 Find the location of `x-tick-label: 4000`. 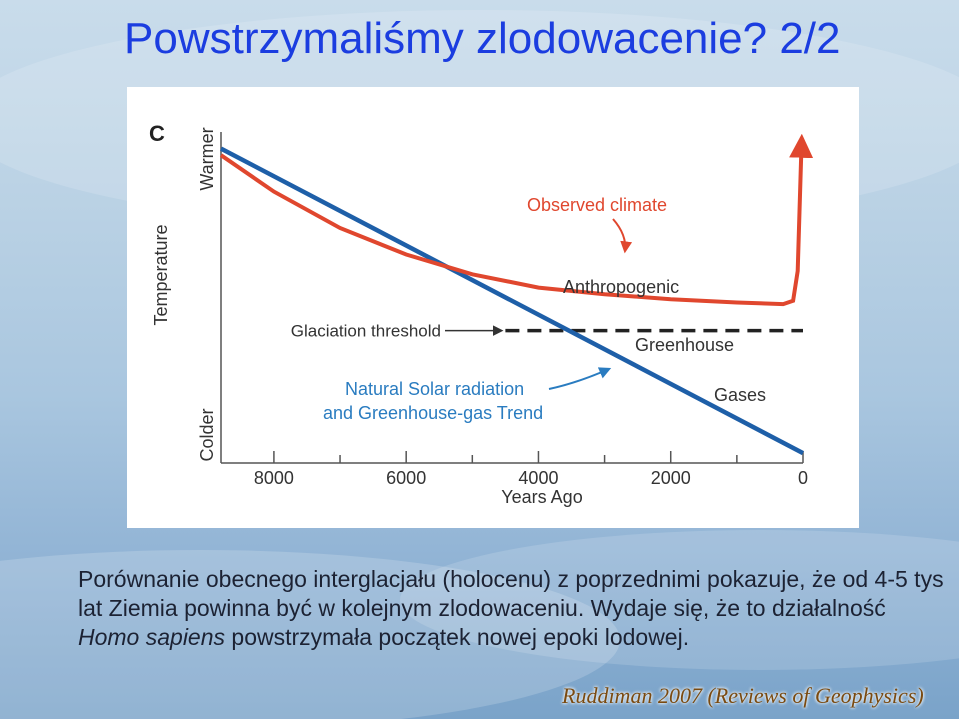

x-tick-label: 4000 is located at coordinates (538, 478).